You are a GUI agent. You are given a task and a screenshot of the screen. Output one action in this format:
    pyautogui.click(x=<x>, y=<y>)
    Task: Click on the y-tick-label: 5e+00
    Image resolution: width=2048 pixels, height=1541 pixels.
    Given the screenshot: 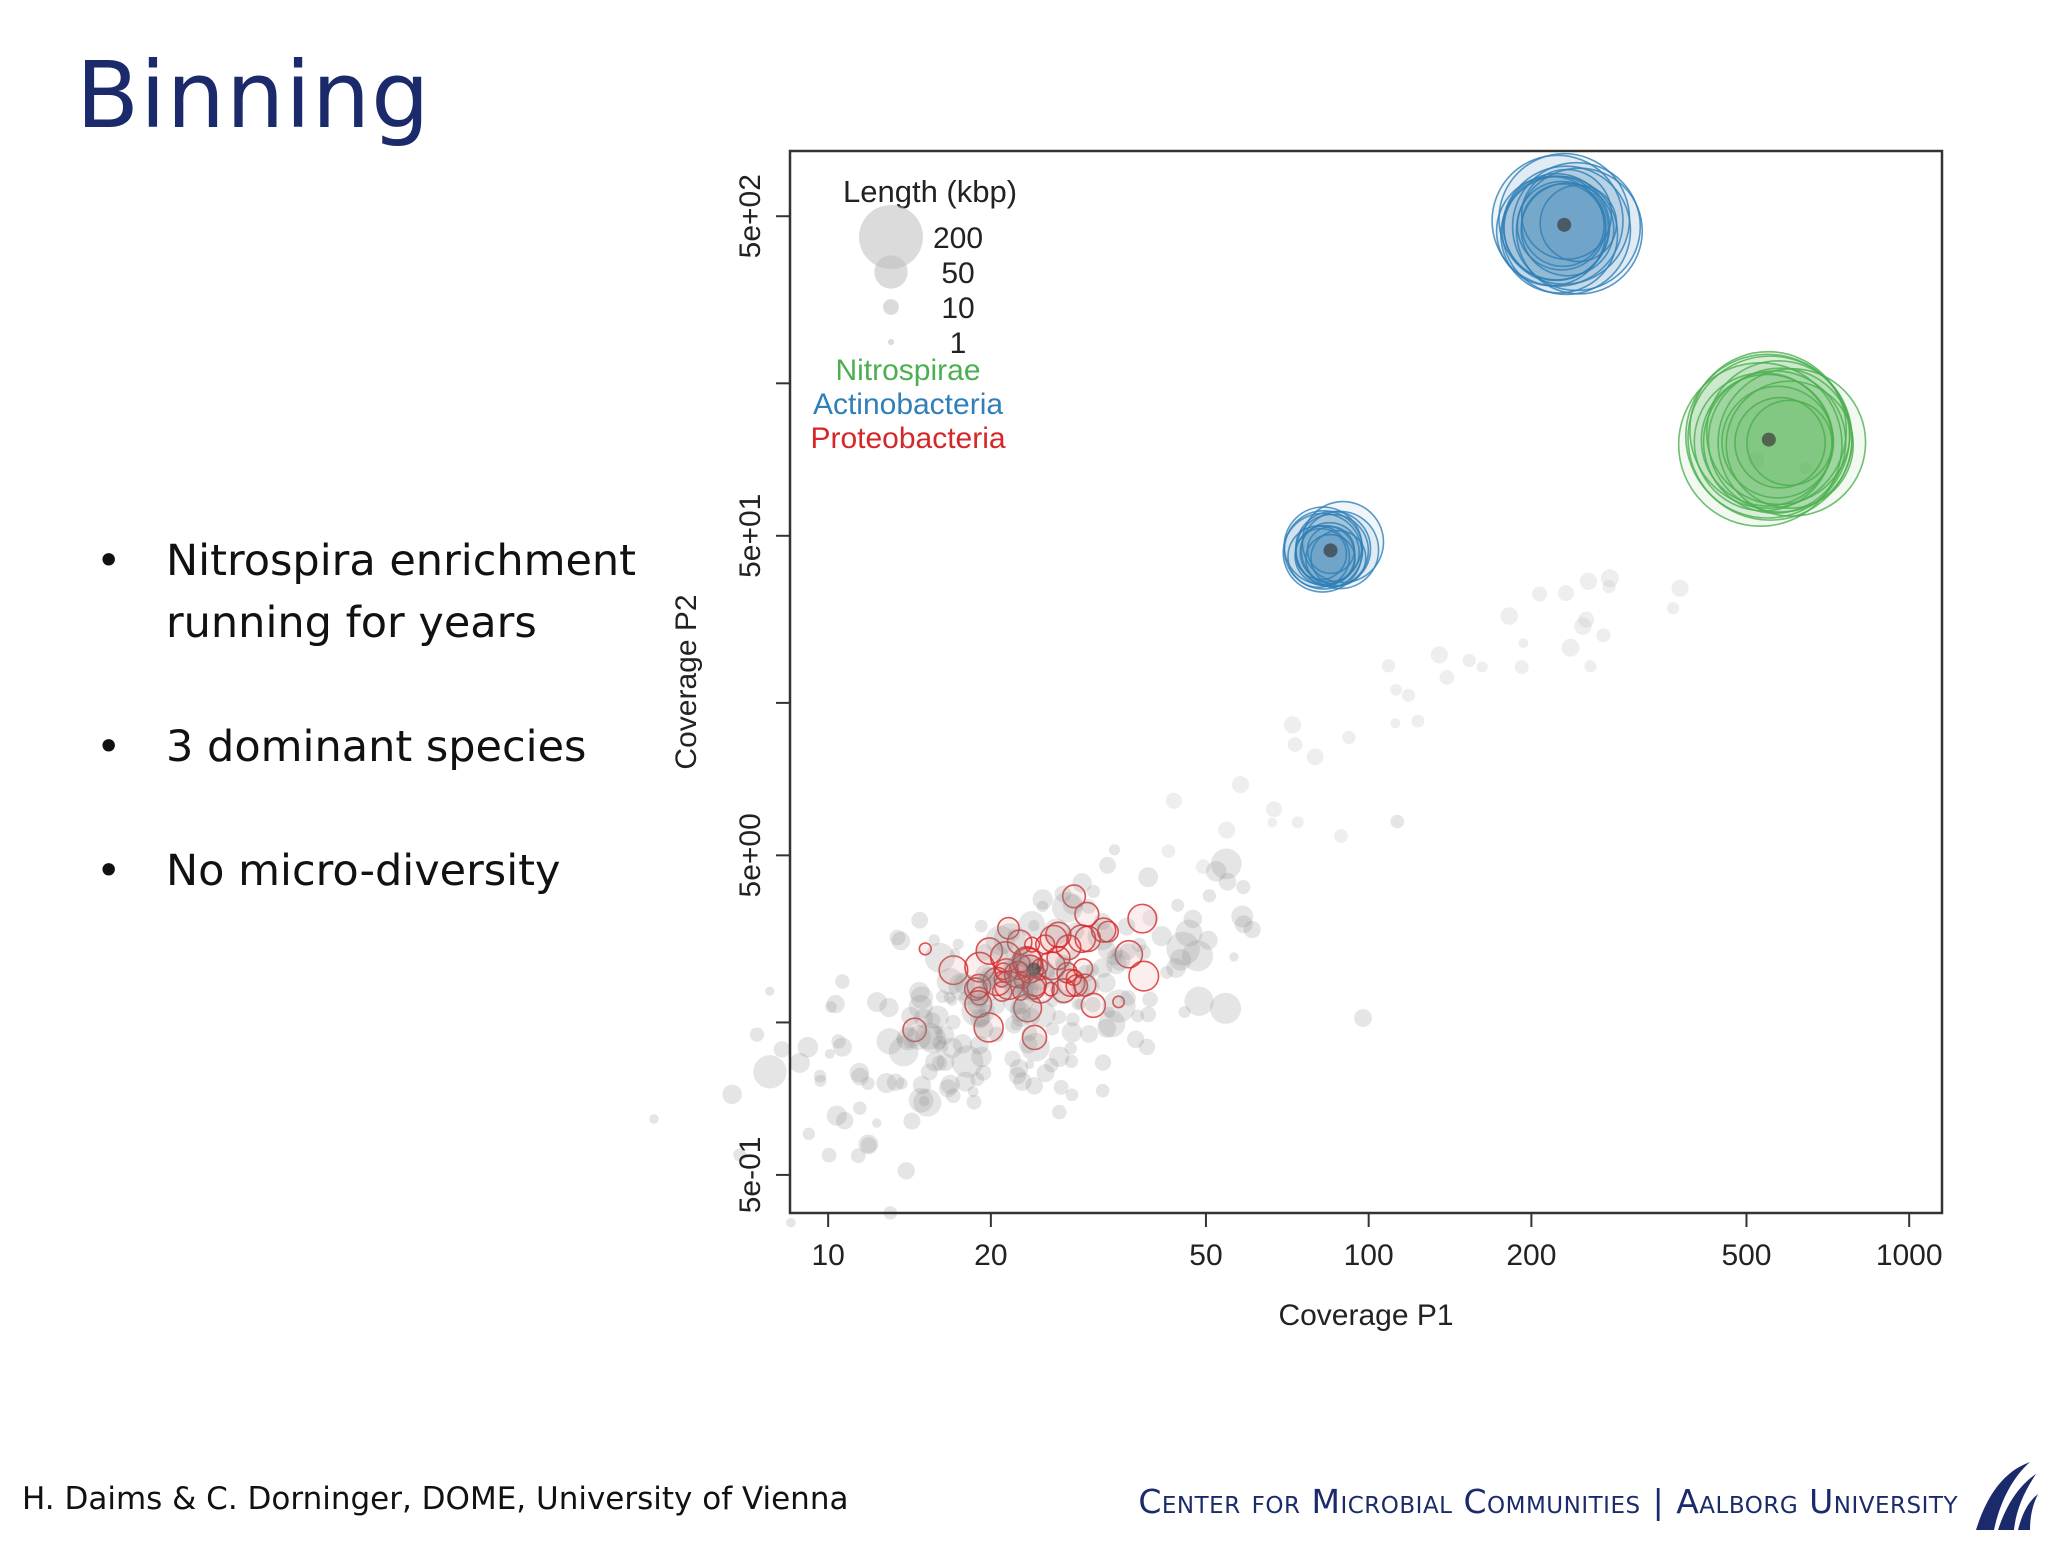 What is the action you would take?
    pyautogui.click(x=750, y=855)
    